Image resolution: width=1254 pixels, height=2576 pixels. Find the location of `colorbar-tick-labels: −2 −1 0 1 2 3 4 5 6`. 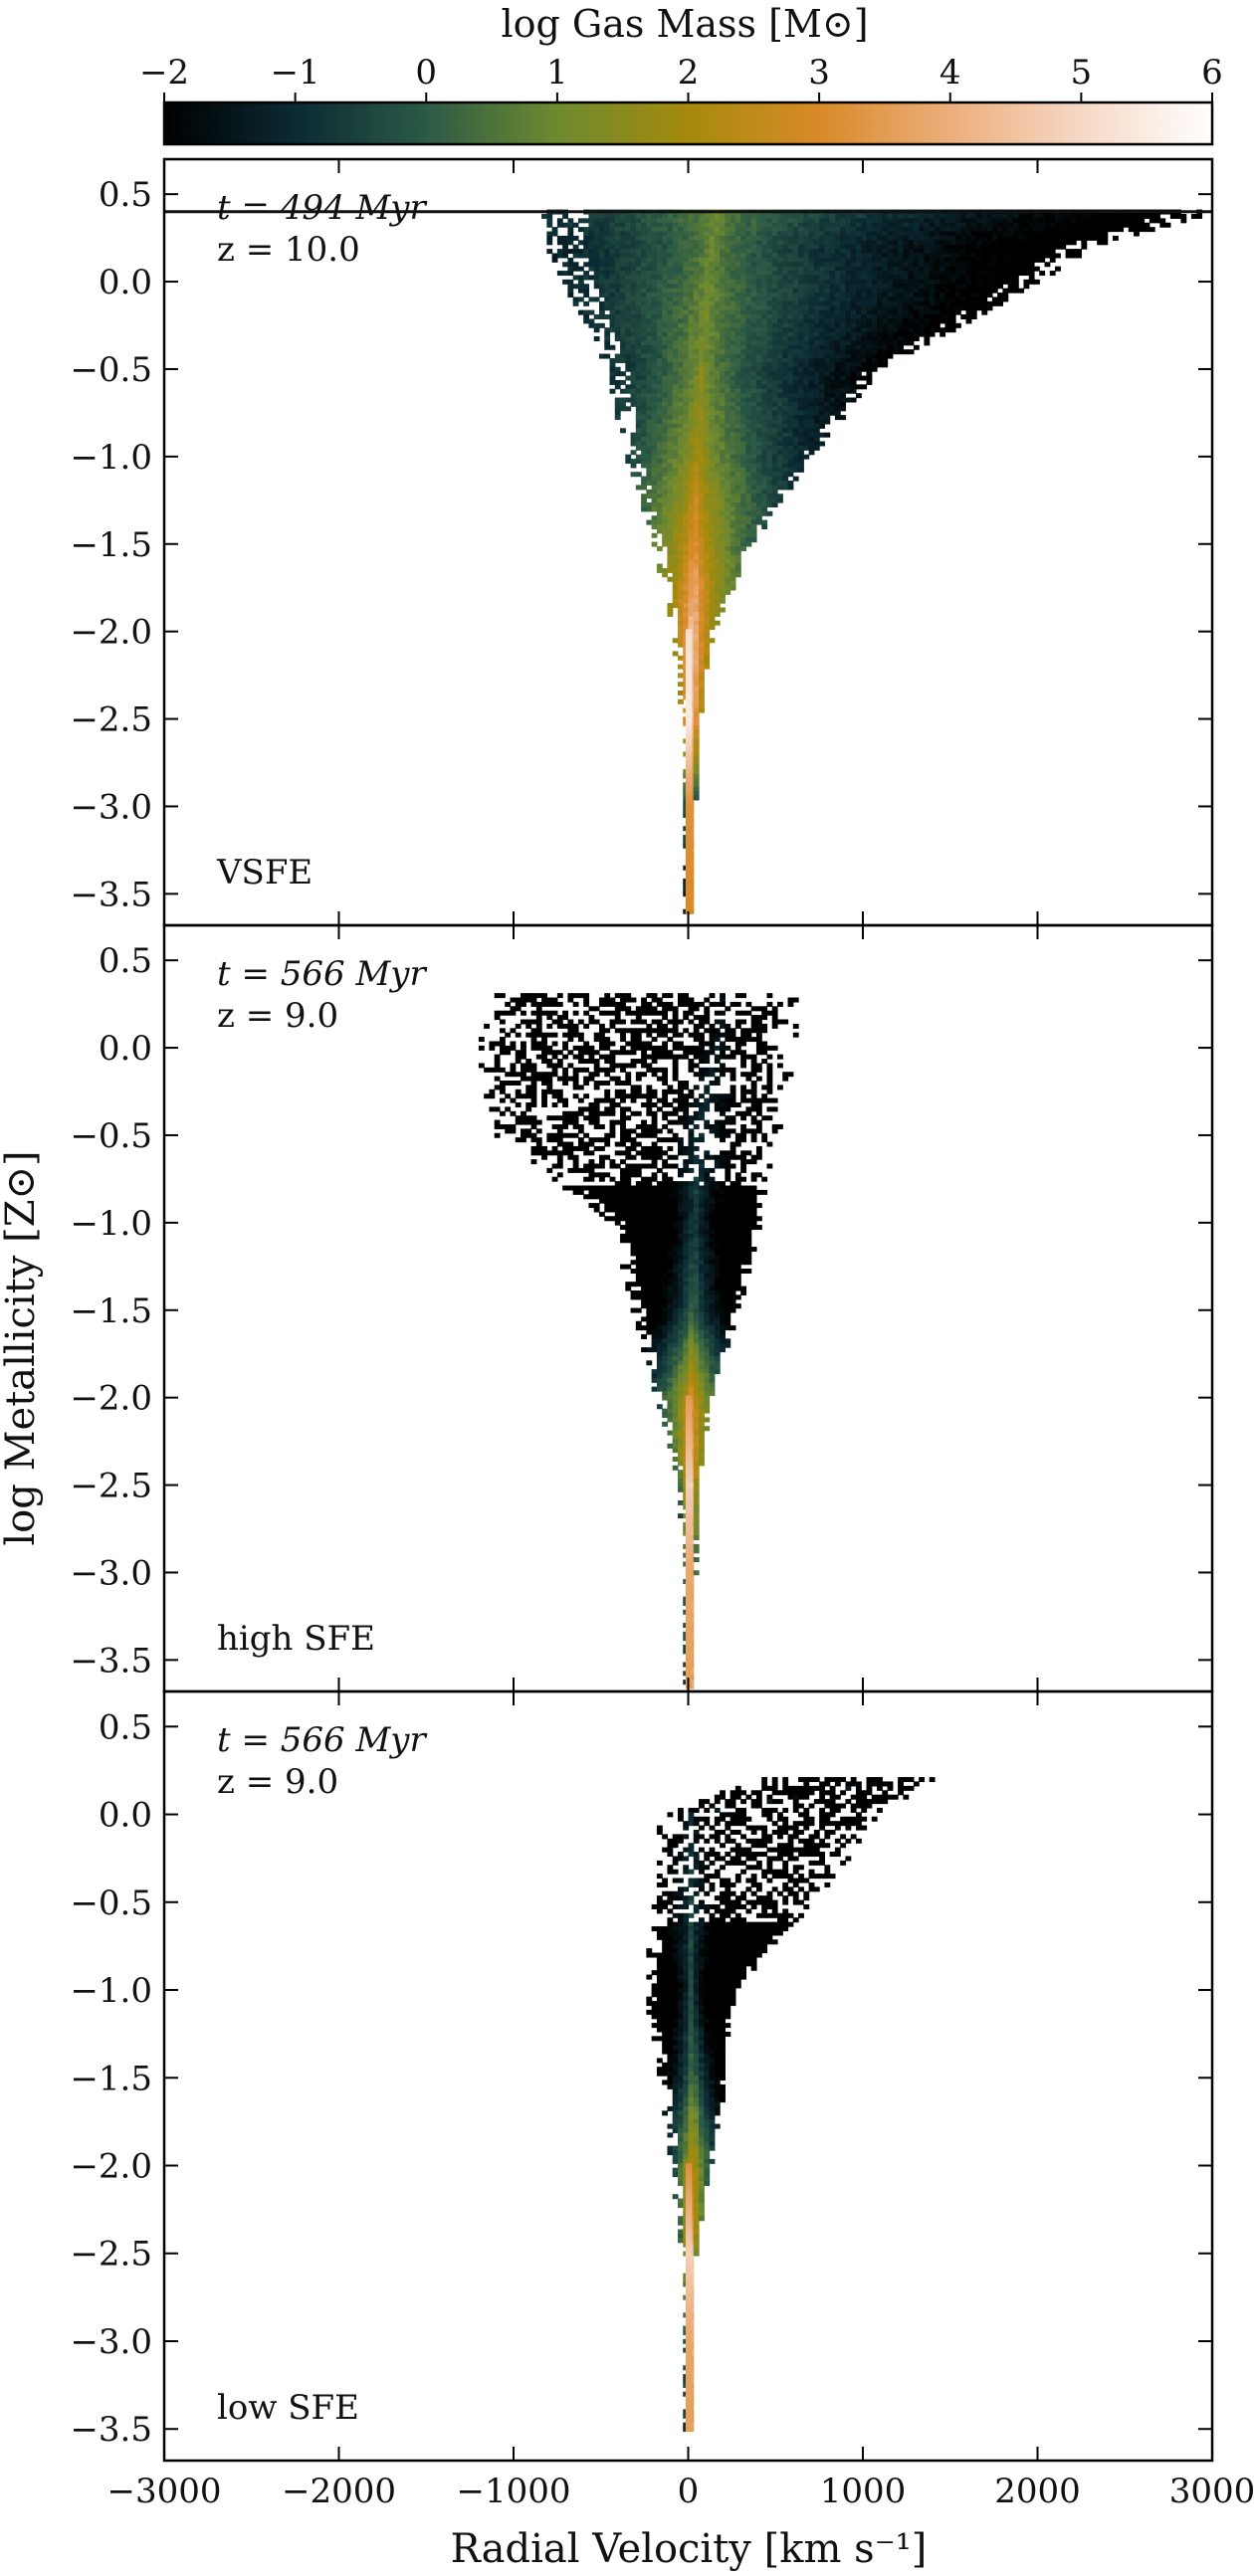

colorbar-tick-labels: −2 −1 0 1 2 3 4 5 6 is located at coordinates (681, 73).